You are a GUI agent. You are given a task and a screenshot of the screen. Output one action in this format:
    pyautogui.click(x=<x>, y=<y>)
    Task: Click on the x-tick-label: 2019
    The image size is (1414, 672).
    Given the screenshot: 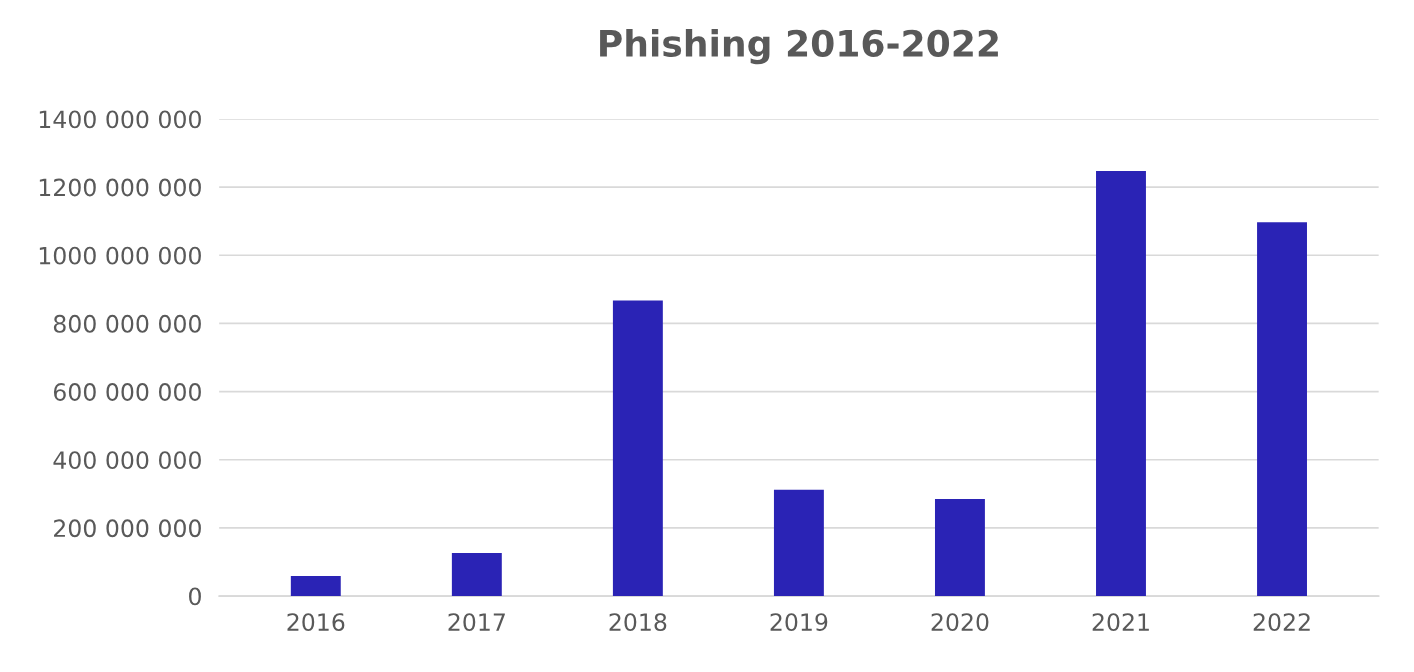 What is the action you would take?
    pyautogui.click(x=799, y=622)
    